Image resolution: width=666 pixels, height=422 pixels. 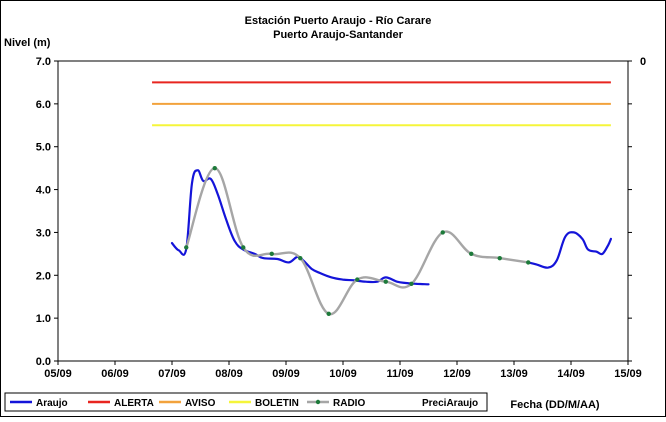 I want to click on x-tick-label: 14/09, so click(x=571, y=374).